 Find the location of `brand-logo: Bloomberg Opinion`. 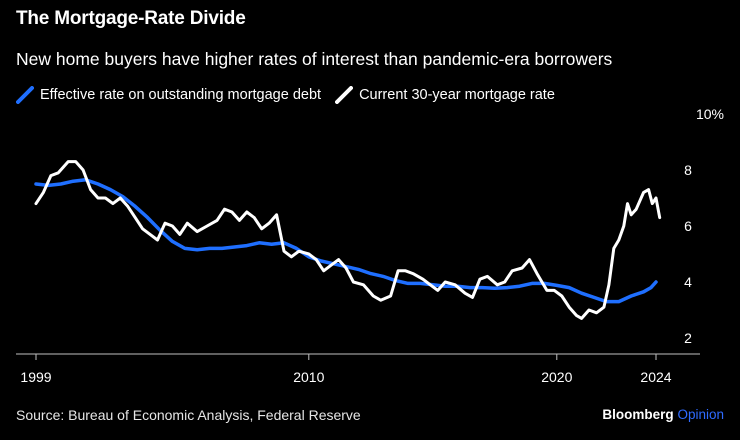

brand-logo: Bloomberg Opinion is located at coordinates (663, 414).